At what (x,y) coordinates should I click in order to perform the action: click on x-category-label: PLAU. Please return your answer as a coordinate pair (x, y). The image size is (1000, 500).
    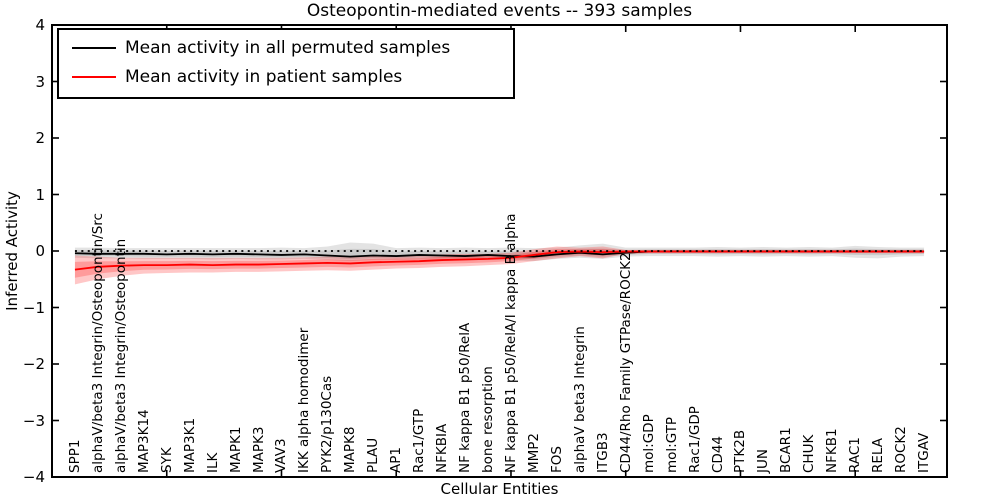
    Looking at the image, I should click on (373, 455).